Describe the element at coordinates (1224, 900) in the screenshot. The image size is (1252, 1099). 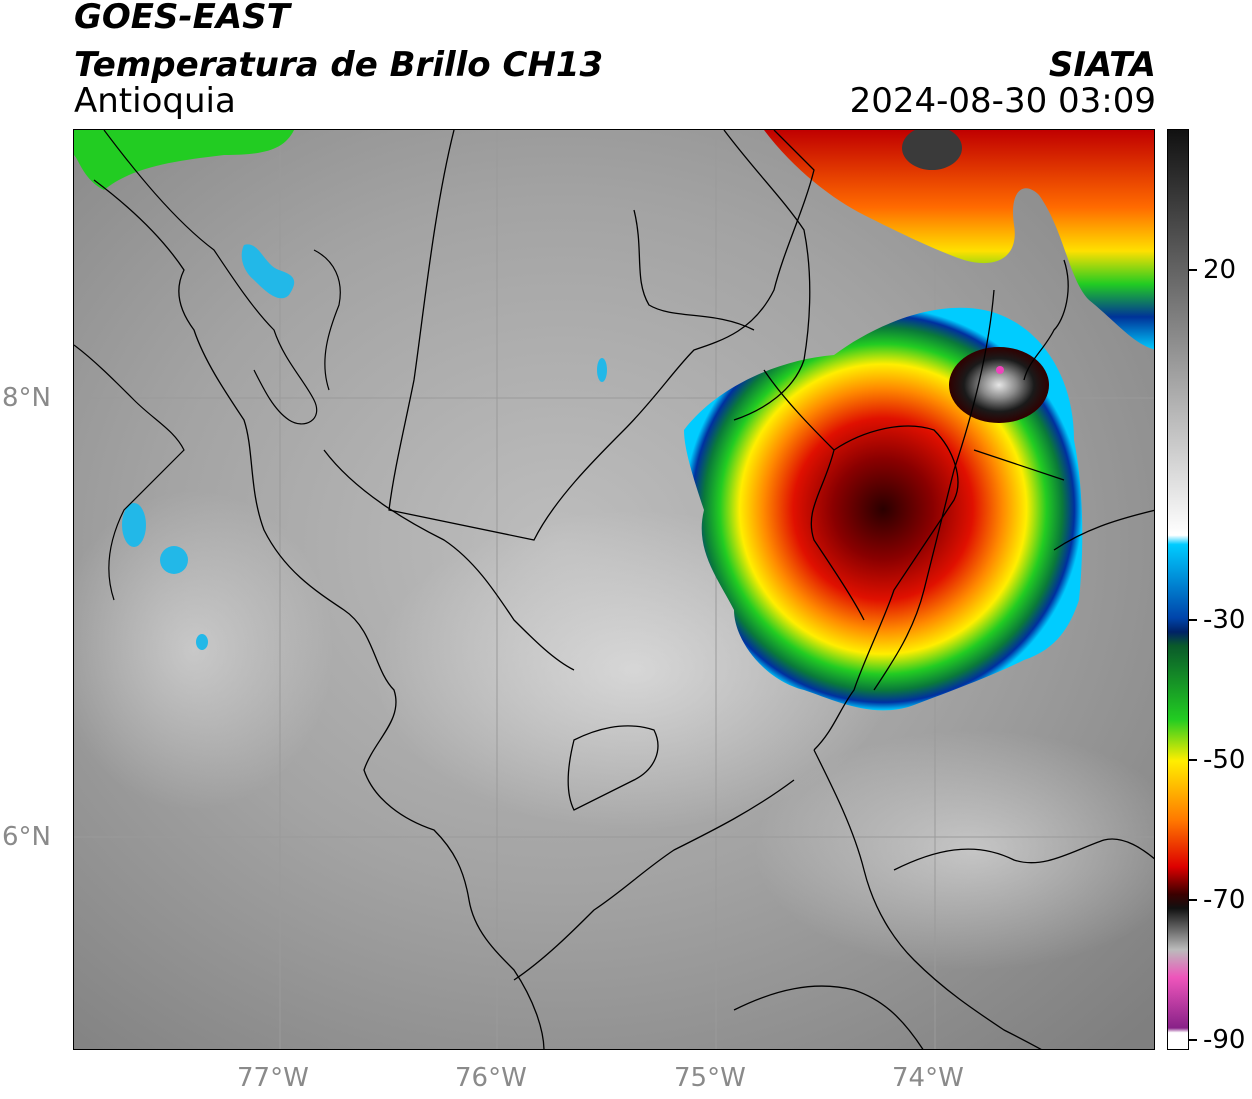
I see `colorbar-label-minus70: -70` at that location.